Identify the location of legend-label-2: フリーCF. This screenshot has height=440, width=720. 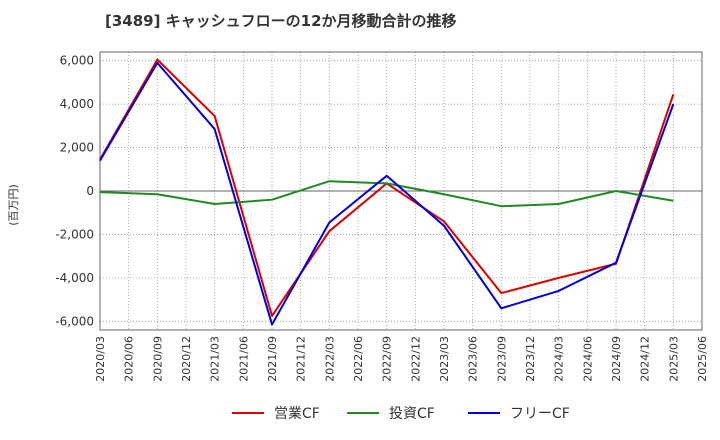
(540, 414).